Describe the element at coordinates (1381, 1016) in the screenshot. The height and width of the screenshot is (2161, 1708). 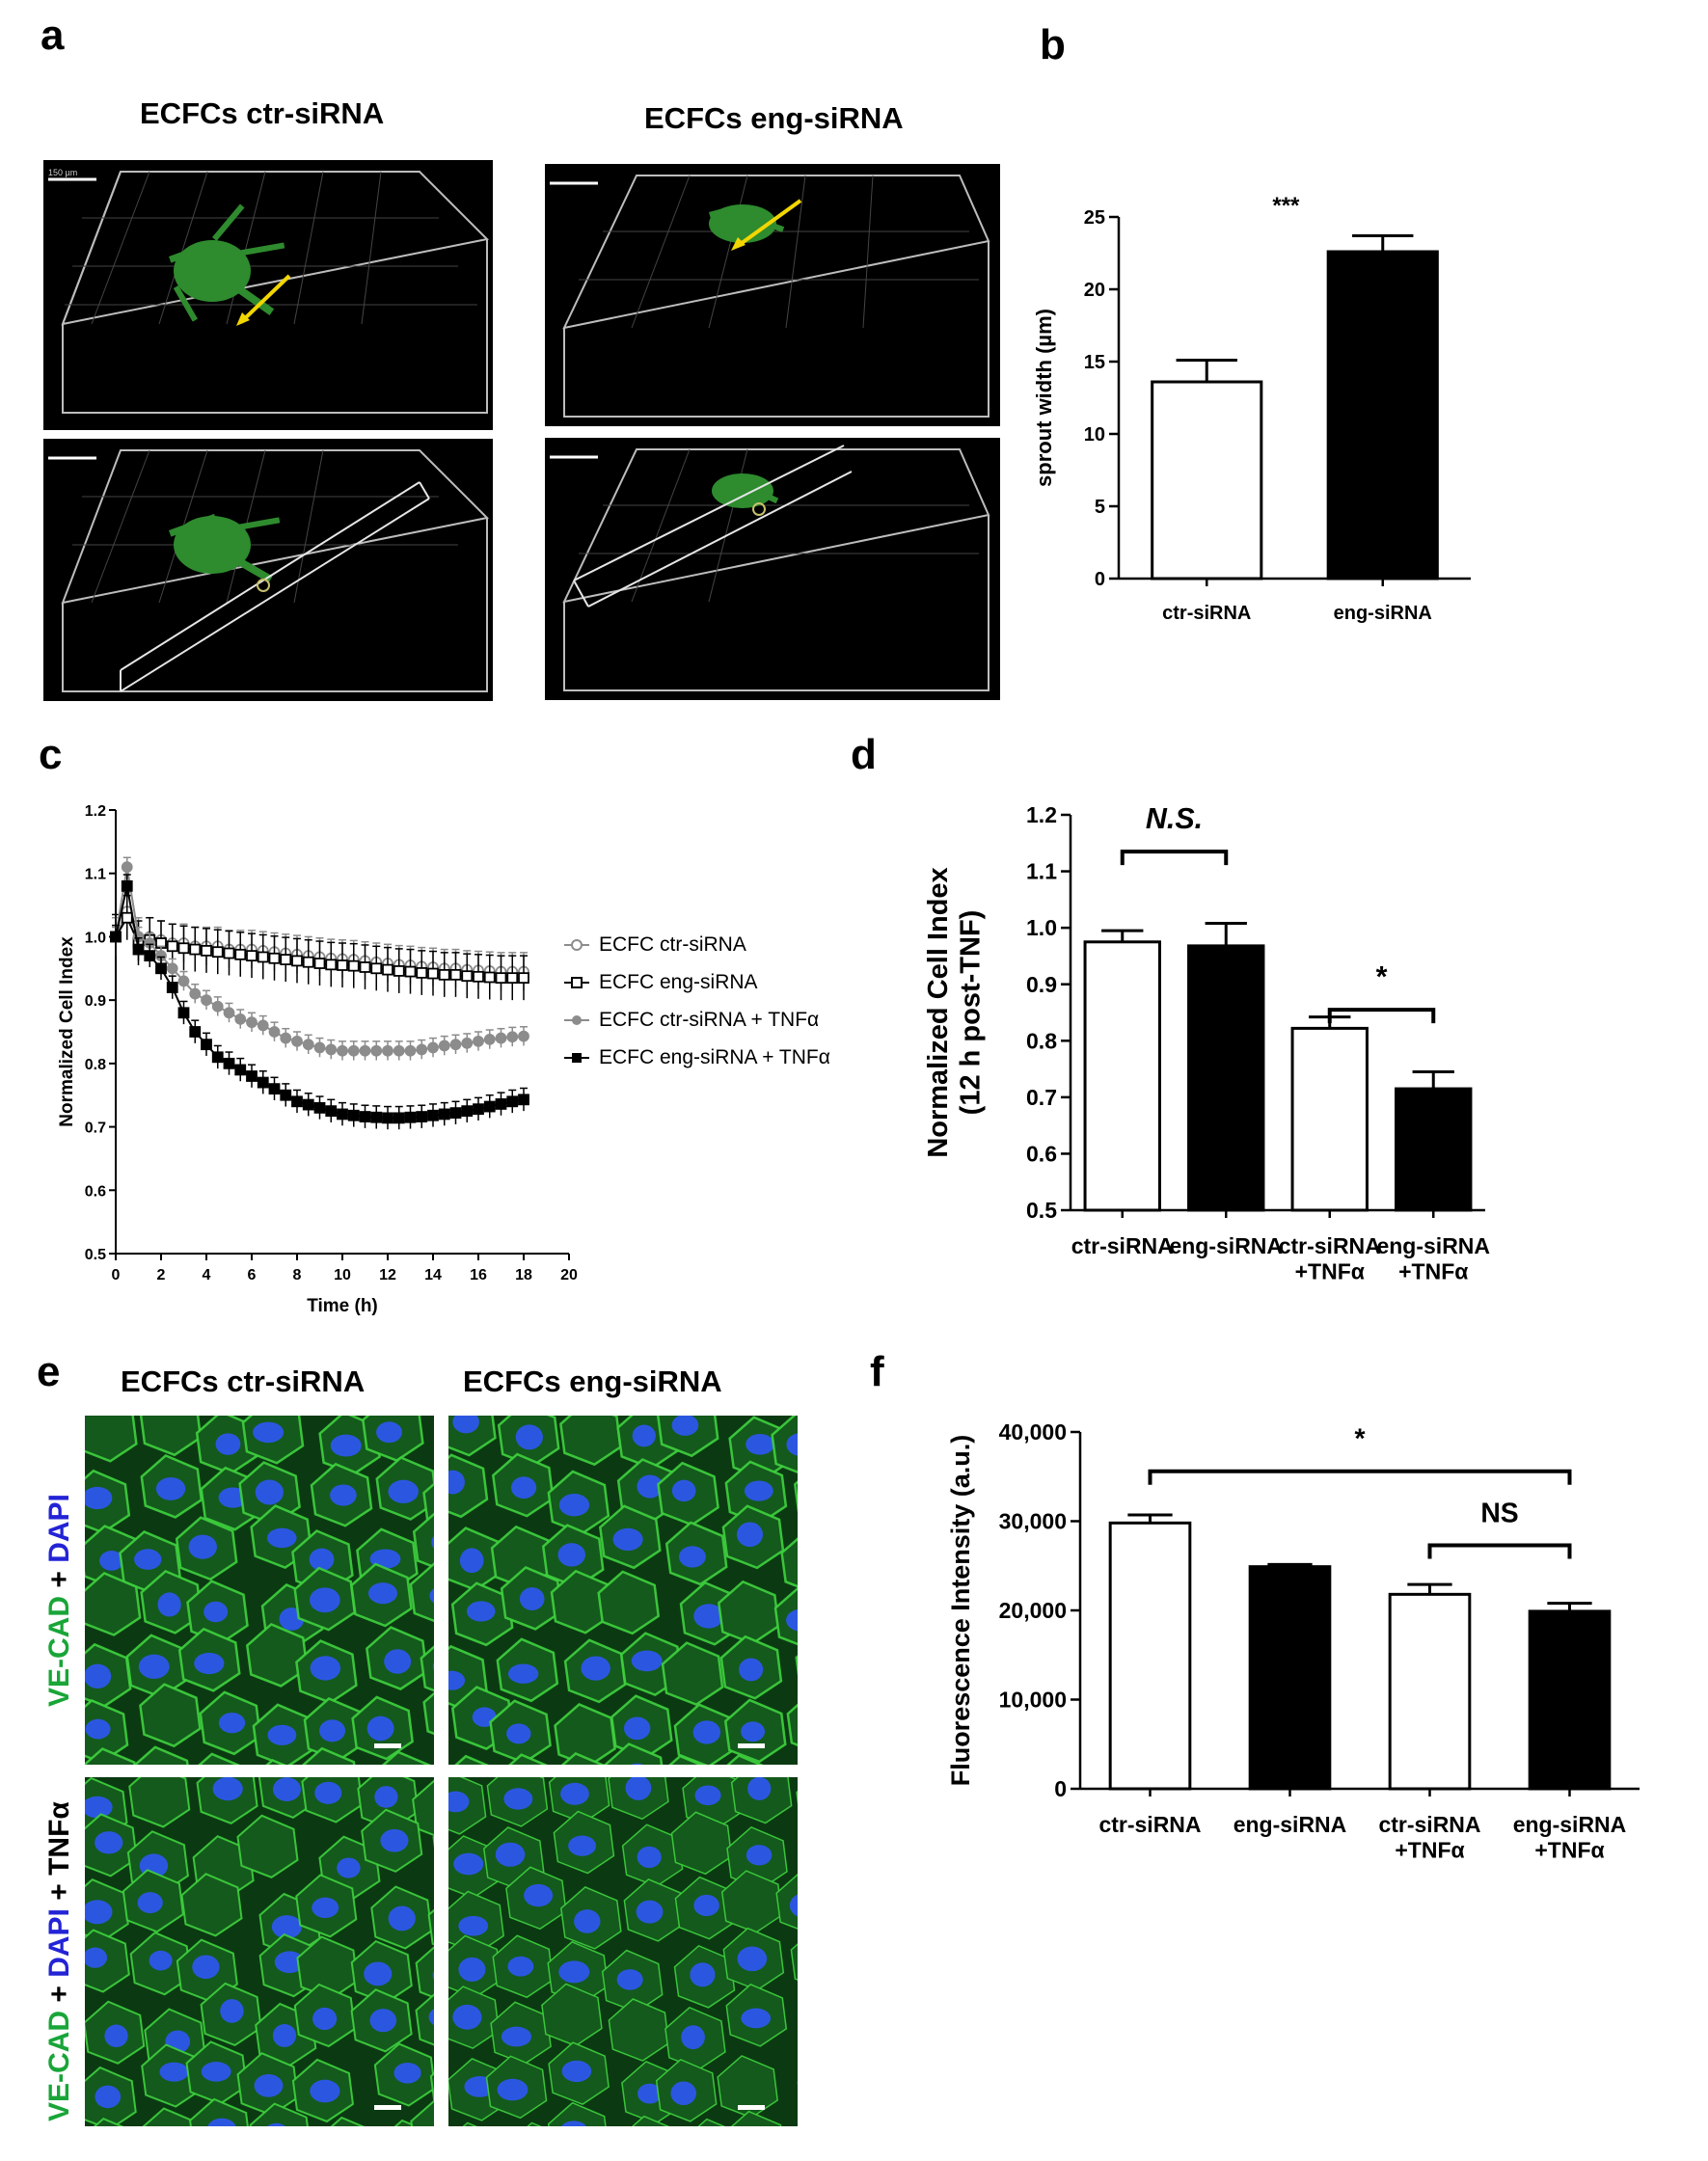
I see `significance-bracket` at that location.